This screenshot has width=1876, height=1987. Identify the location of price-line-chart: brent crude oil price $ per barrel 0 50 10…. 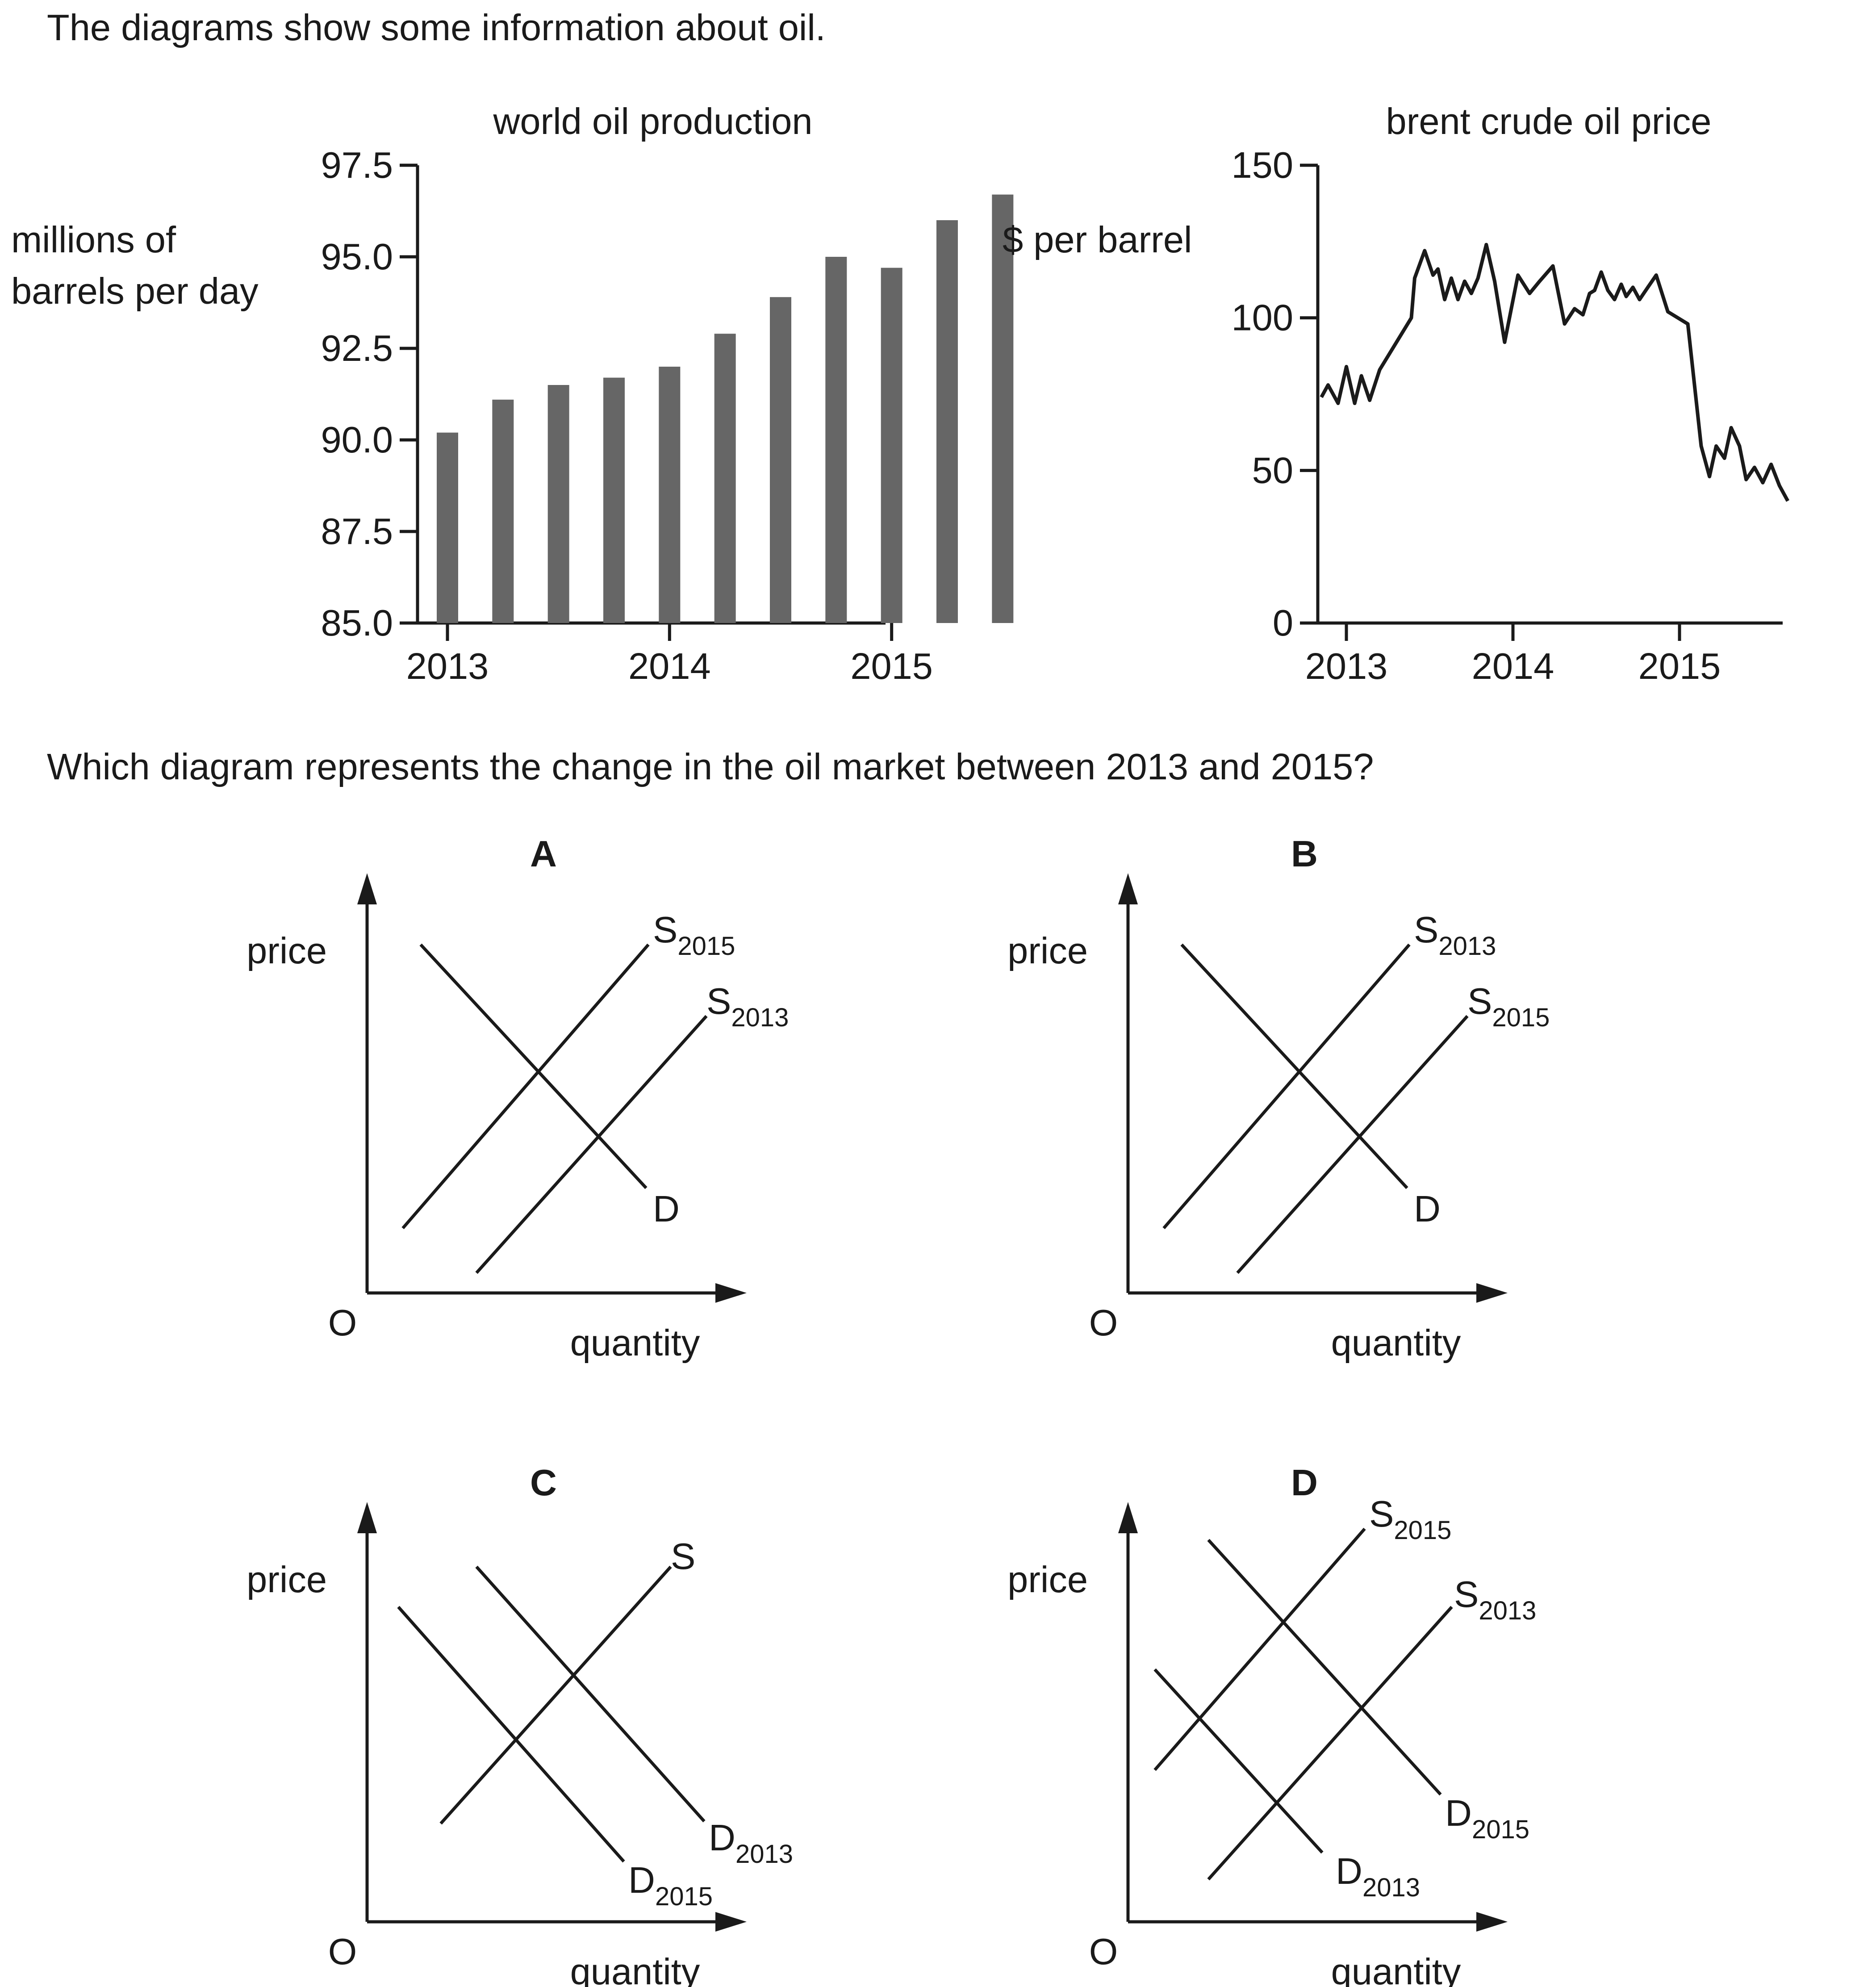
(1397, 393).